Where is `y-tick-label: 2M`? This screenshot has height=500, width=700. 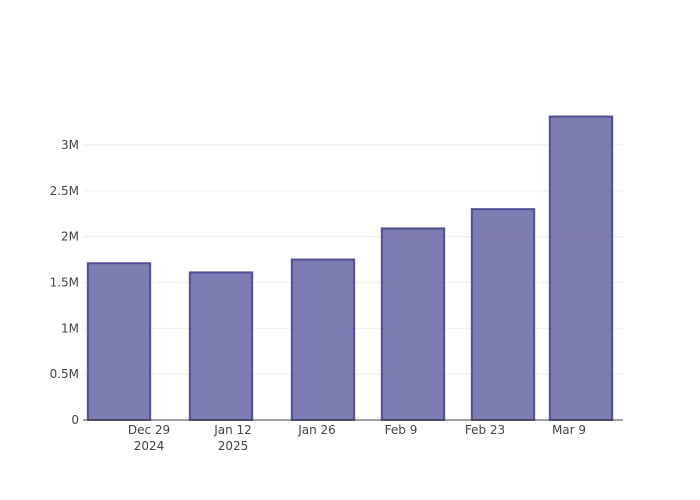 y-tick-label: 2M is located at coordinates (70, 237).